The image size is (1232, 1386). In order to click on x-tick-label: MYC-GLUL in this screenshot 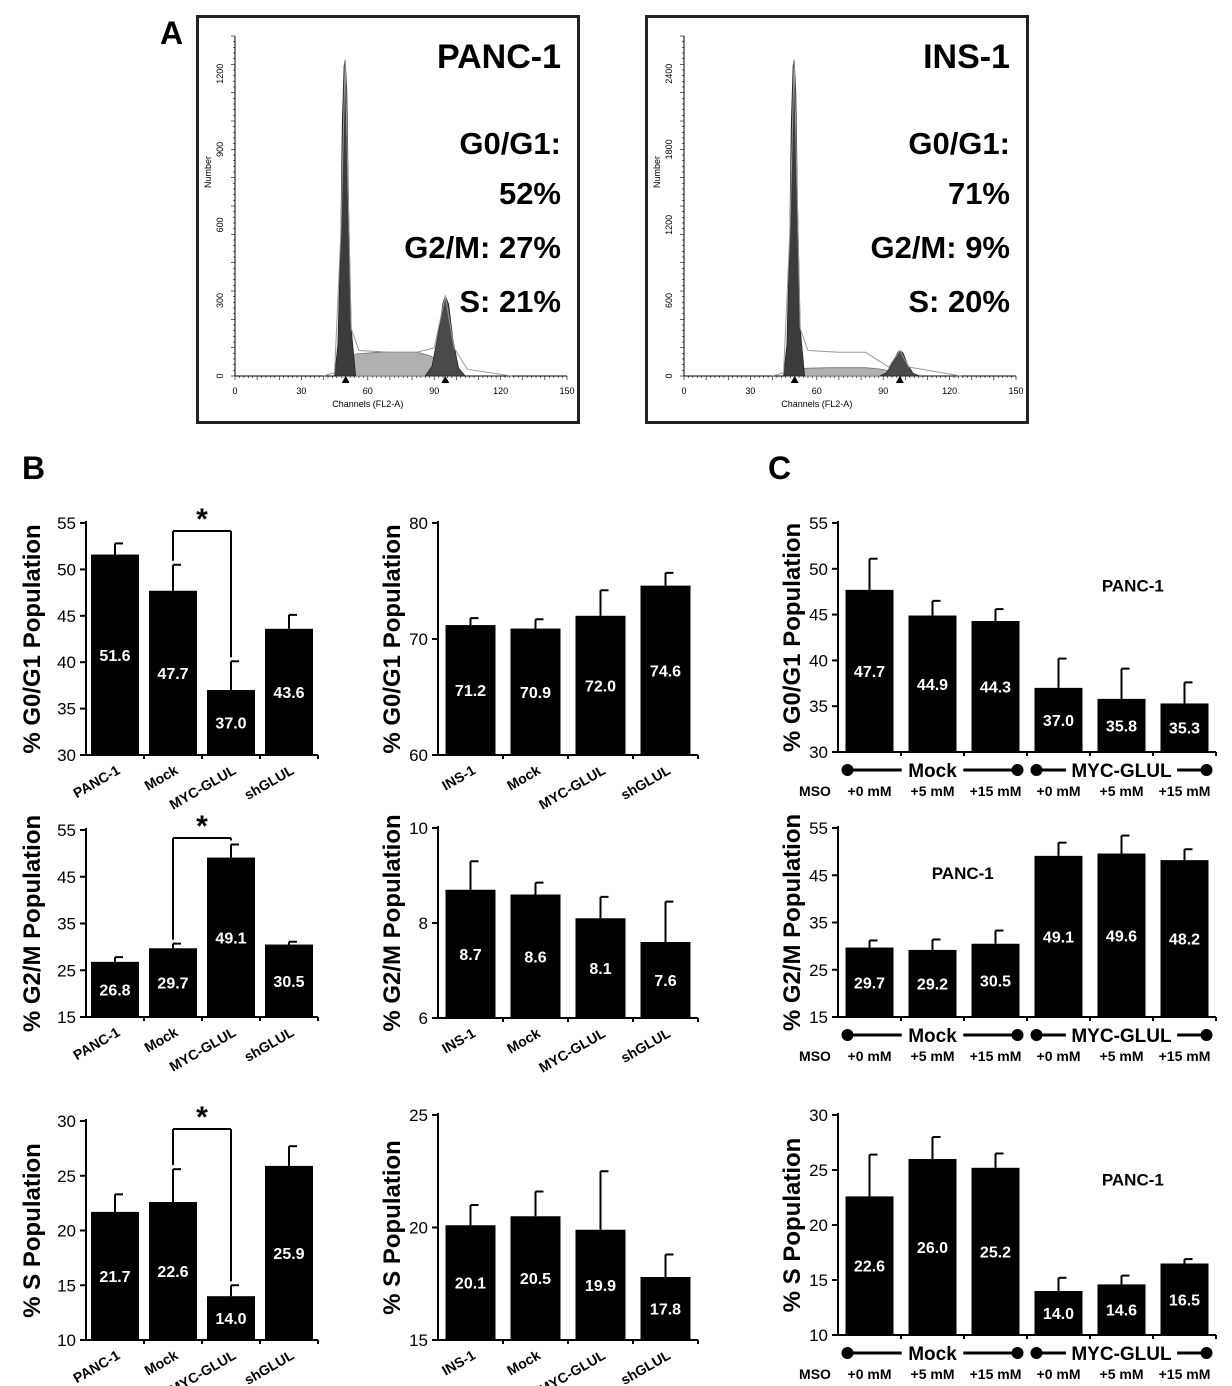, I will do `click(572, 1366)`.